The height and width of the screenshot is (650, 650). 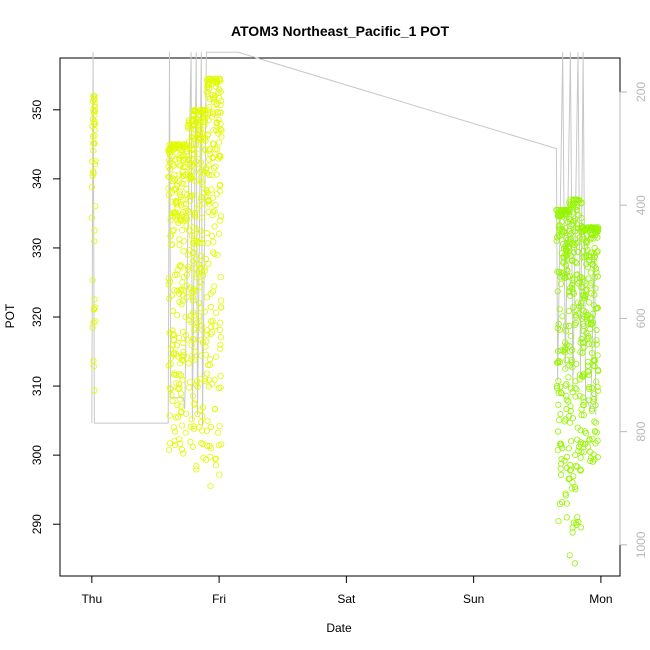 I want to click on y2-tick-label: 600, so click(x=641, y=318).